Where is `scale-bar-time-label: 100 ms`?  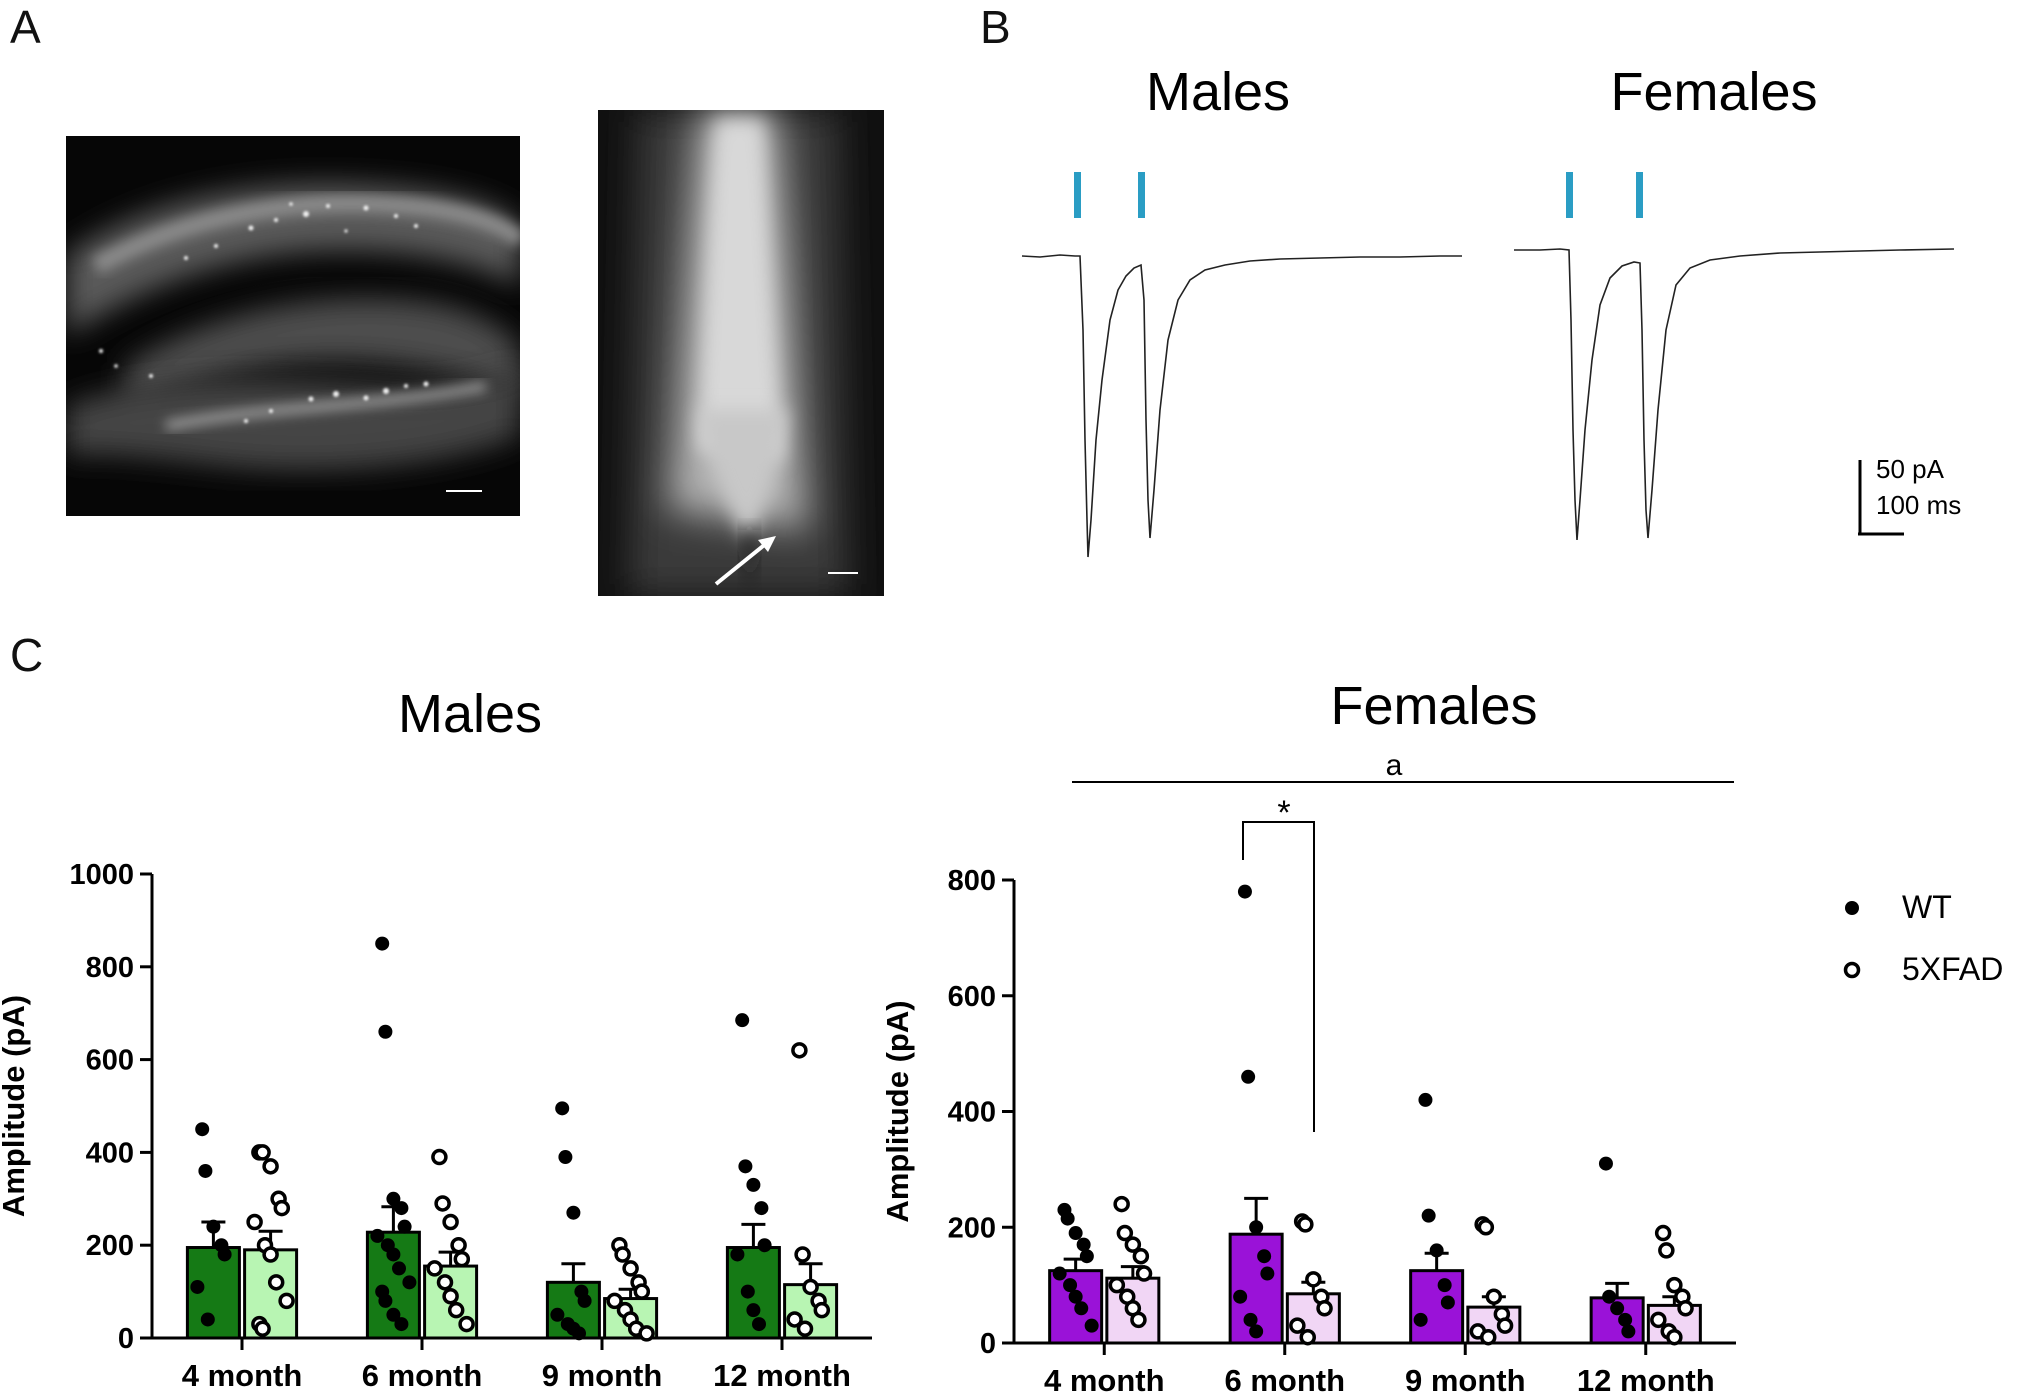 scale-bar-time-label: 100 ms is located at coordinates (1918, 505).